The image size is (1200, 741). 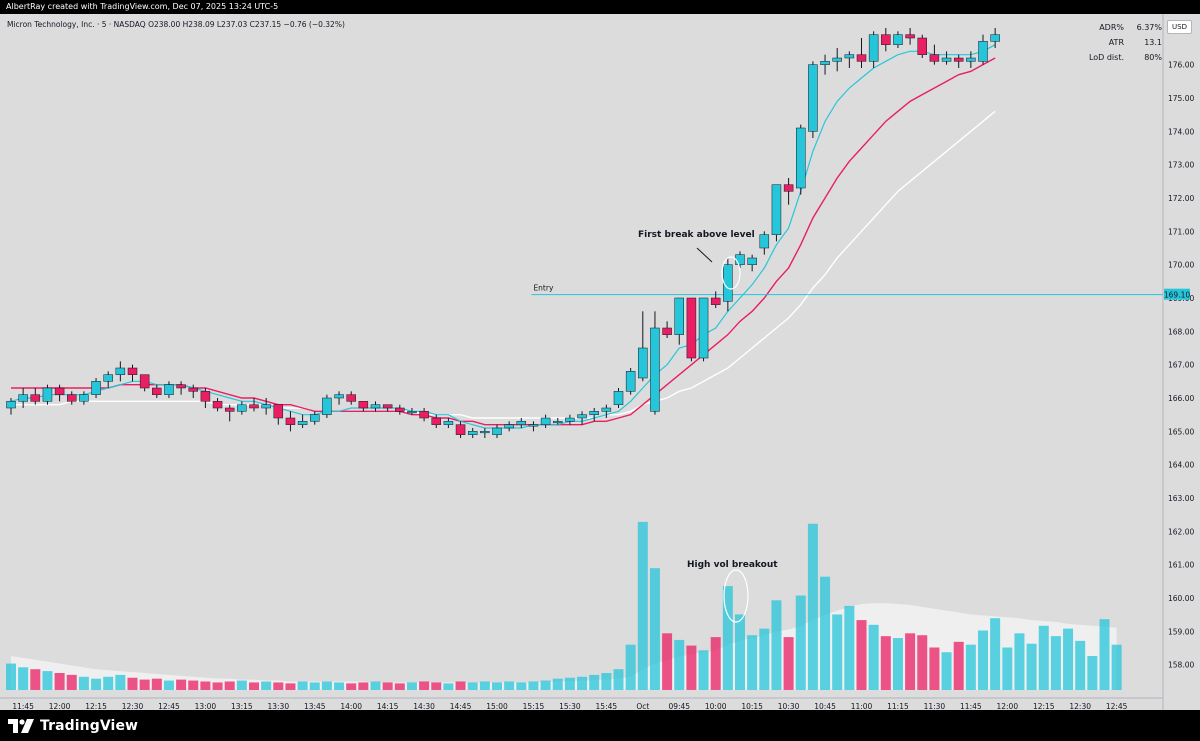 What do you see at coordinates (1181, 431) in the screenshot?
I see `price-tick-label: 165.00` at bounding box center [1181, 431].